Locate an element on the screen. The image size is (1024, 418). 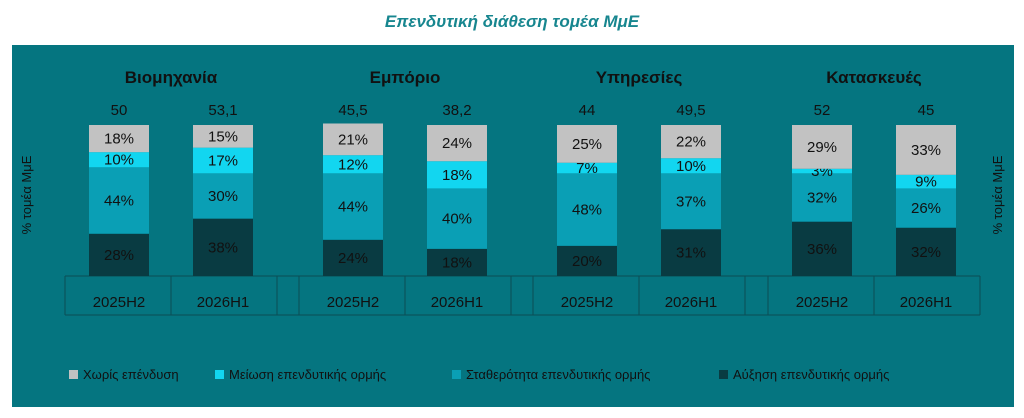
y-axis-label-left: % τομέα ΜμΕ is located at coordinates (26, 194).